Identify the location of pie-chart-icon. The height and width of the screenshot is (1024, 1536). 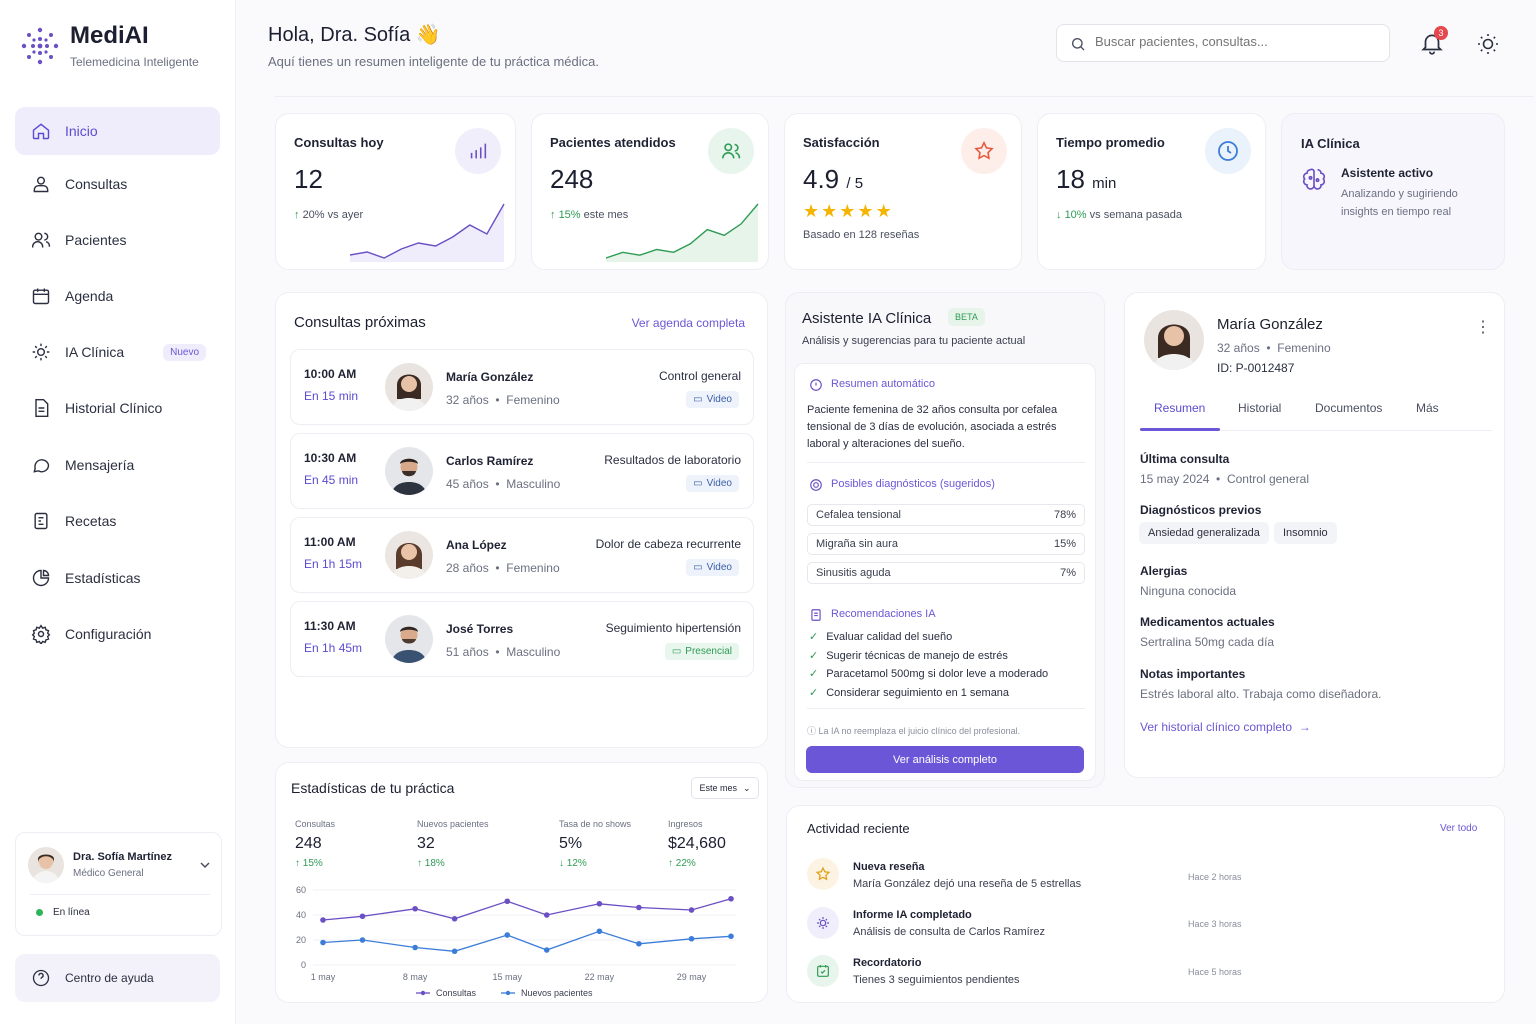
(41, 578).